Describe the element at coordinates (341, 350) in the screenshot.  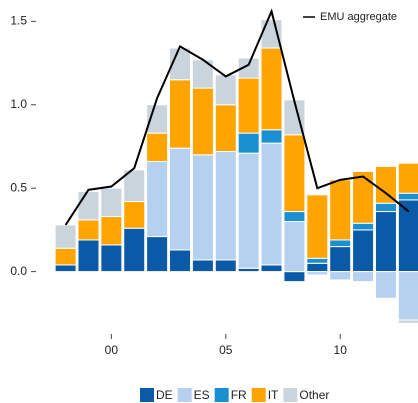
I see `x-tick-label: 10` at that location.